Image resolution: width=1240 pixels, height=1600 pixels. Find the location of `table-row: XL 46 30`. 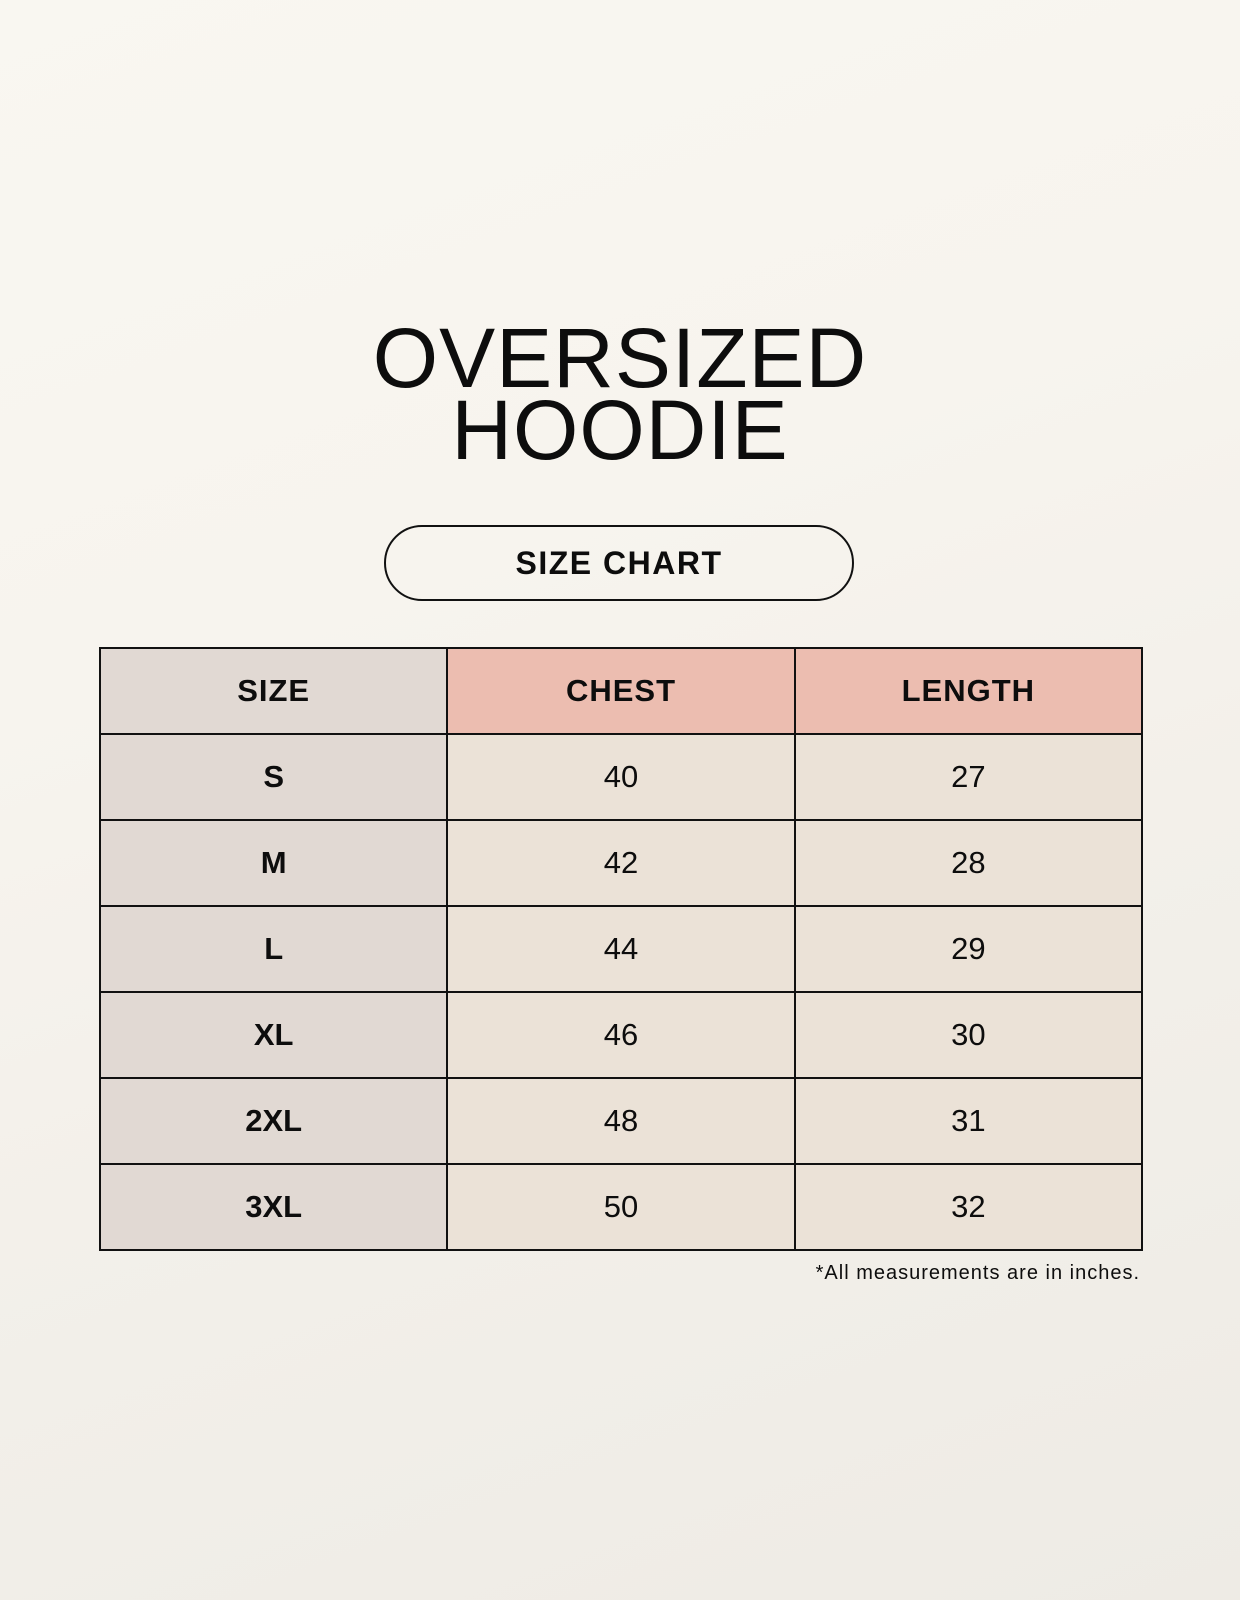

table-row: XL 46 30 is located at coordinates (621, 1035).